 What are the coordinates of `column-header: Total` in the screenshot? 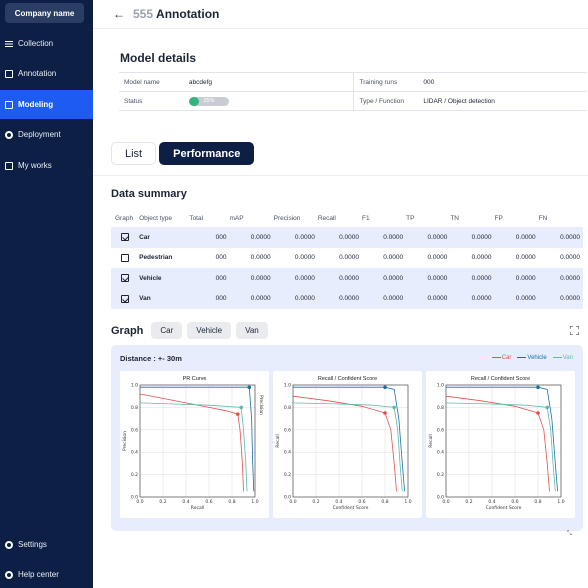 It's located at (196, 218).